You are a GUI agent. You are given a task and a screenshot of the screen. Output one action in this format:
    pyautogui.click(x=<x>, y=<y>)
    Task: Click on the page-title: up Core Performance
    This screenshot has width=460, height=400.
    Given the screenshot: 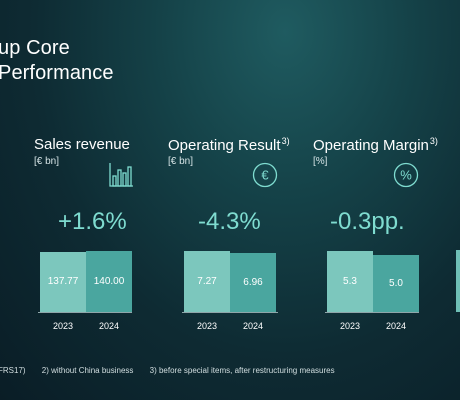 What is the action you would take?
    pyautogui.click(x=57, y=61)
    